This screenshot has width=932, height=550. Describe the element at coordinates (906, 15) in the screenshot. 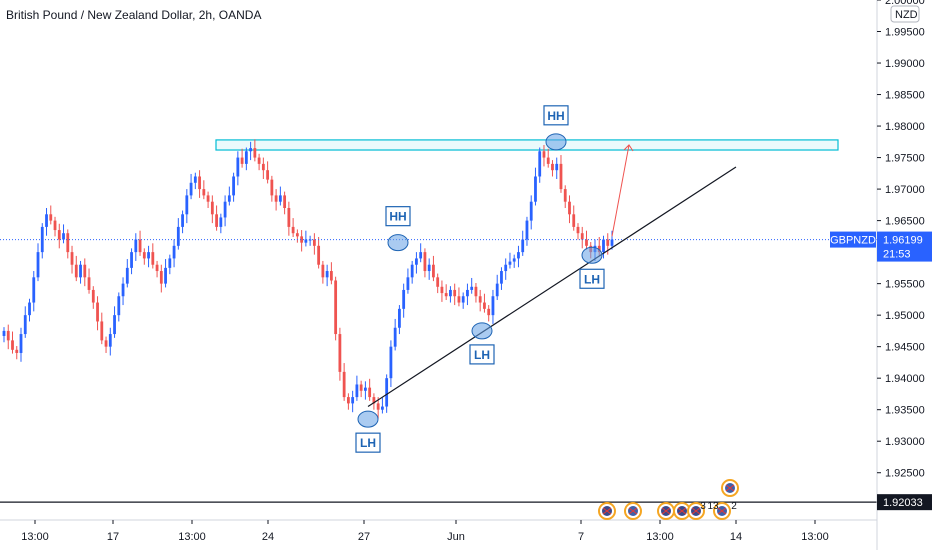

I see `currency-badge-label: NZD` at that location.